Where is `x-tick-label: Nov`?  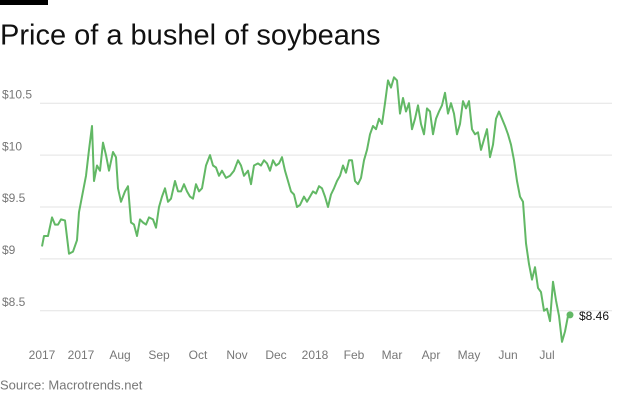 x-tick-label: Nov is located at coordinates (236, 355).